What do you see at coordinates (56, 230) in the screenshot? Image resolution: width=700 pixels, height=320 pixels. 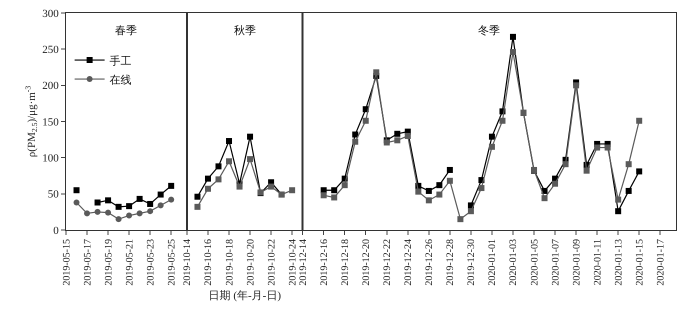 I see `y-tick-label: 0` at bounding box center [56, 230].